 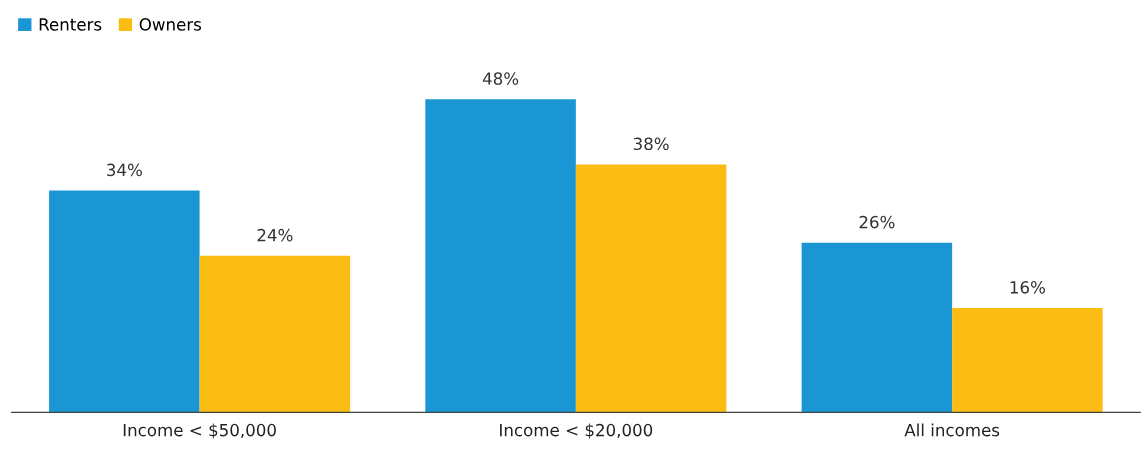 I want to click on data-label: 26%, so click(x=877, y=222).